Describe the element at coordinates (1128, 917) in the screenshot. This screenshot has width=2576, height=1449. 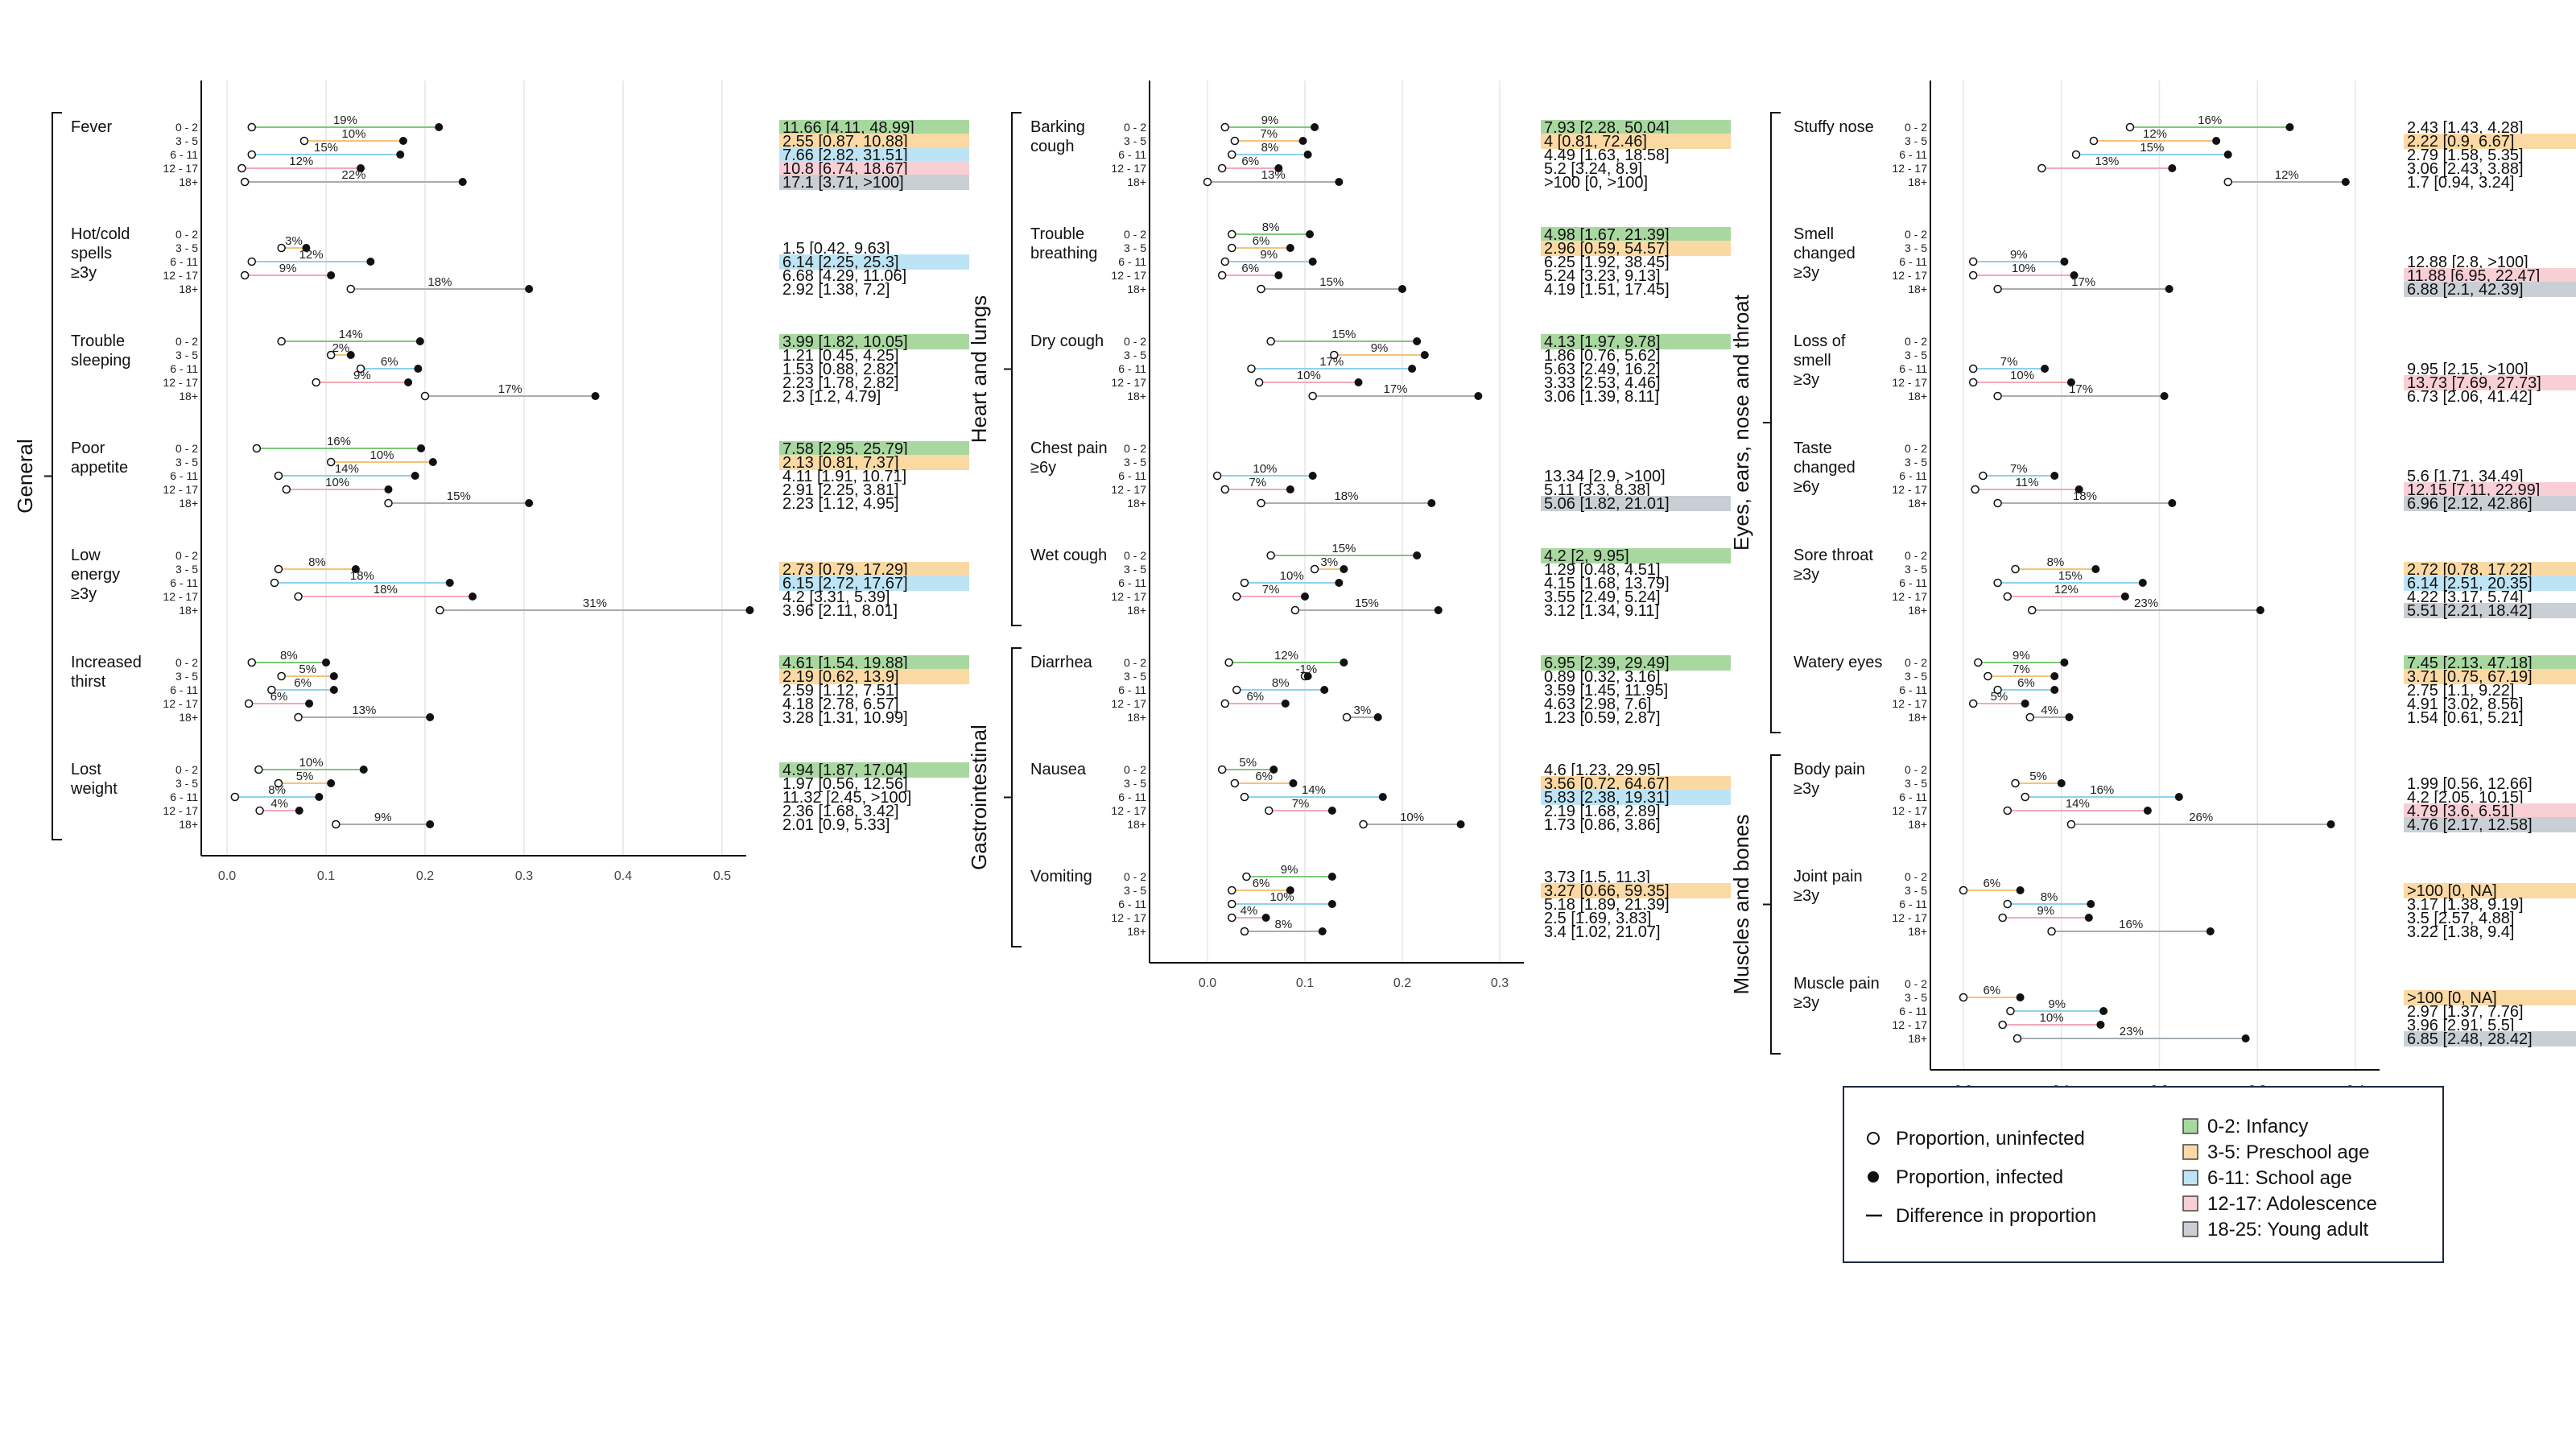
I see `age-label: 12 - 17` at that location.